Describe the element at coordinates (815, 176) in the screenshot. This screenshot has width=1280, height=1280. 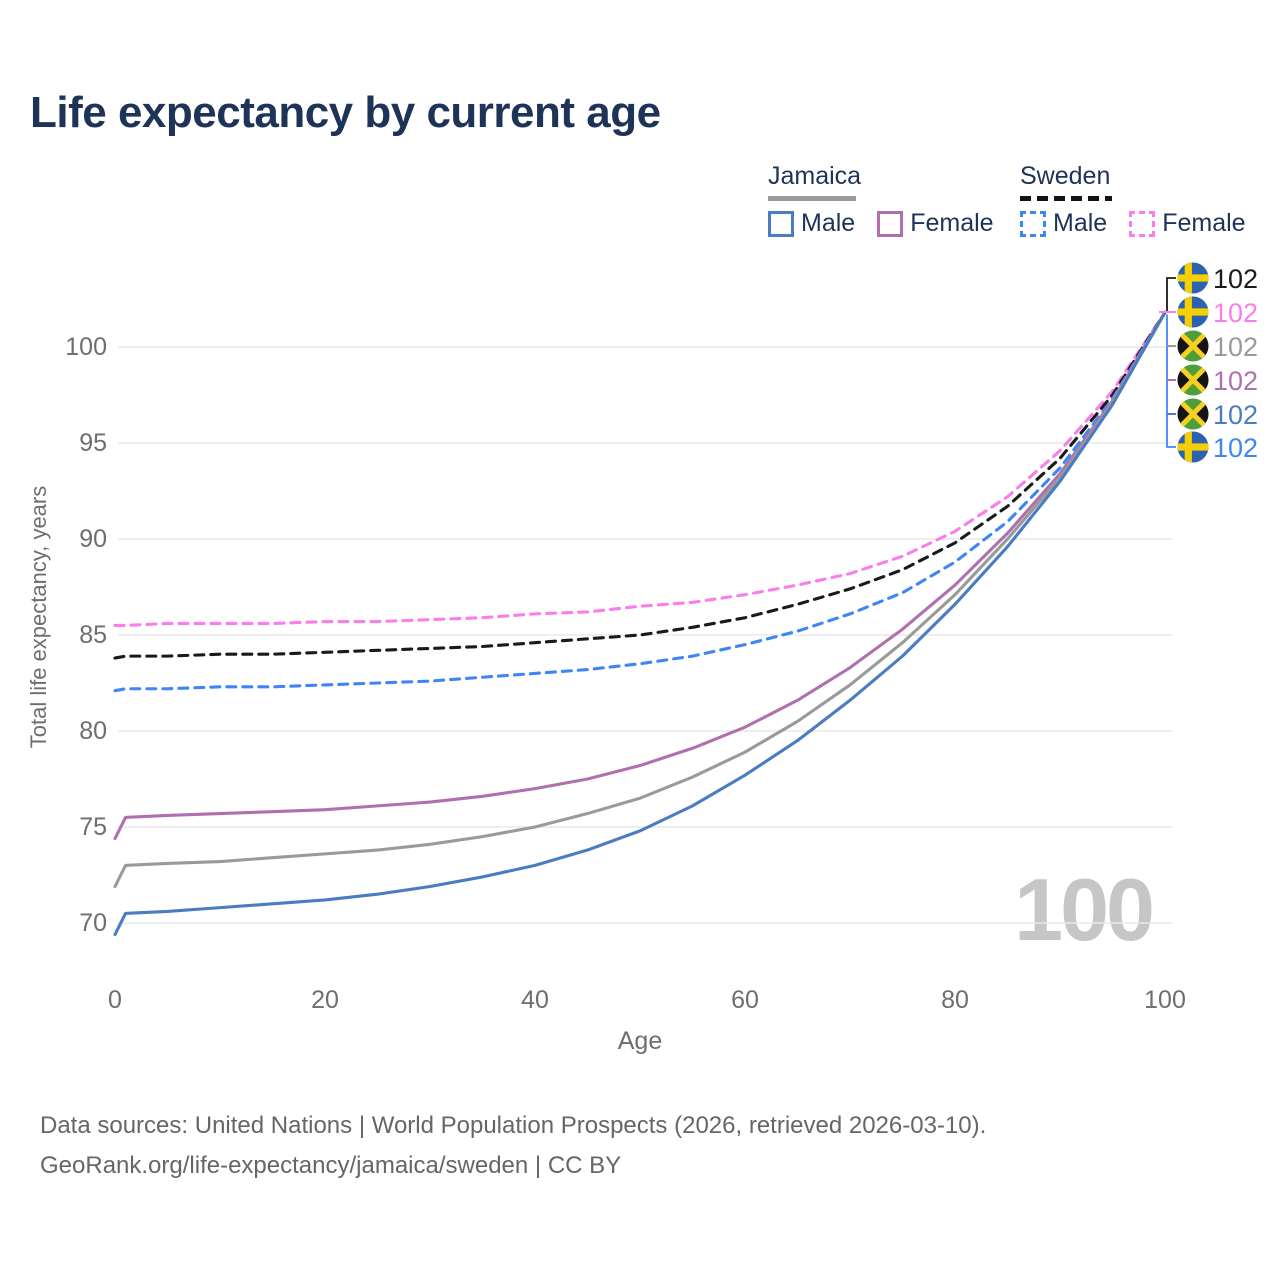
I see `legend-country-jamaica: Jamaica` at that location.